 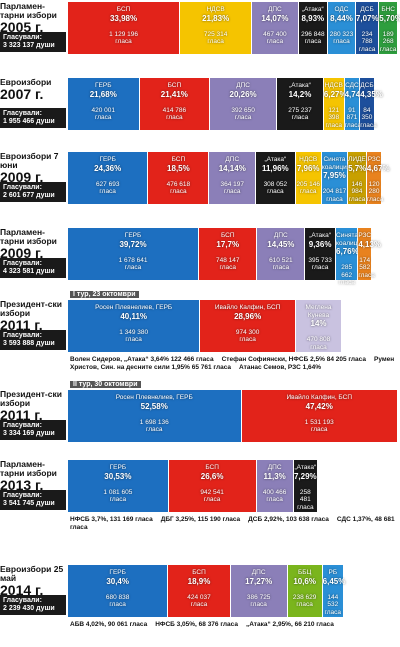 What do you see at coordinates (371, 104) in the screenshot?
I see `party-bar: ДСБ 4,35% 84 350 гласа` at bounding box center [371, 104].